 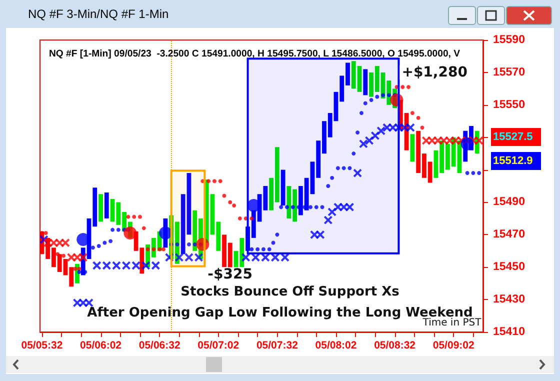 What do you see at coordinates (453, 346) in the screenshot?
I see `x-tick-label: 05/09:02` at bounding box center [453, 346].